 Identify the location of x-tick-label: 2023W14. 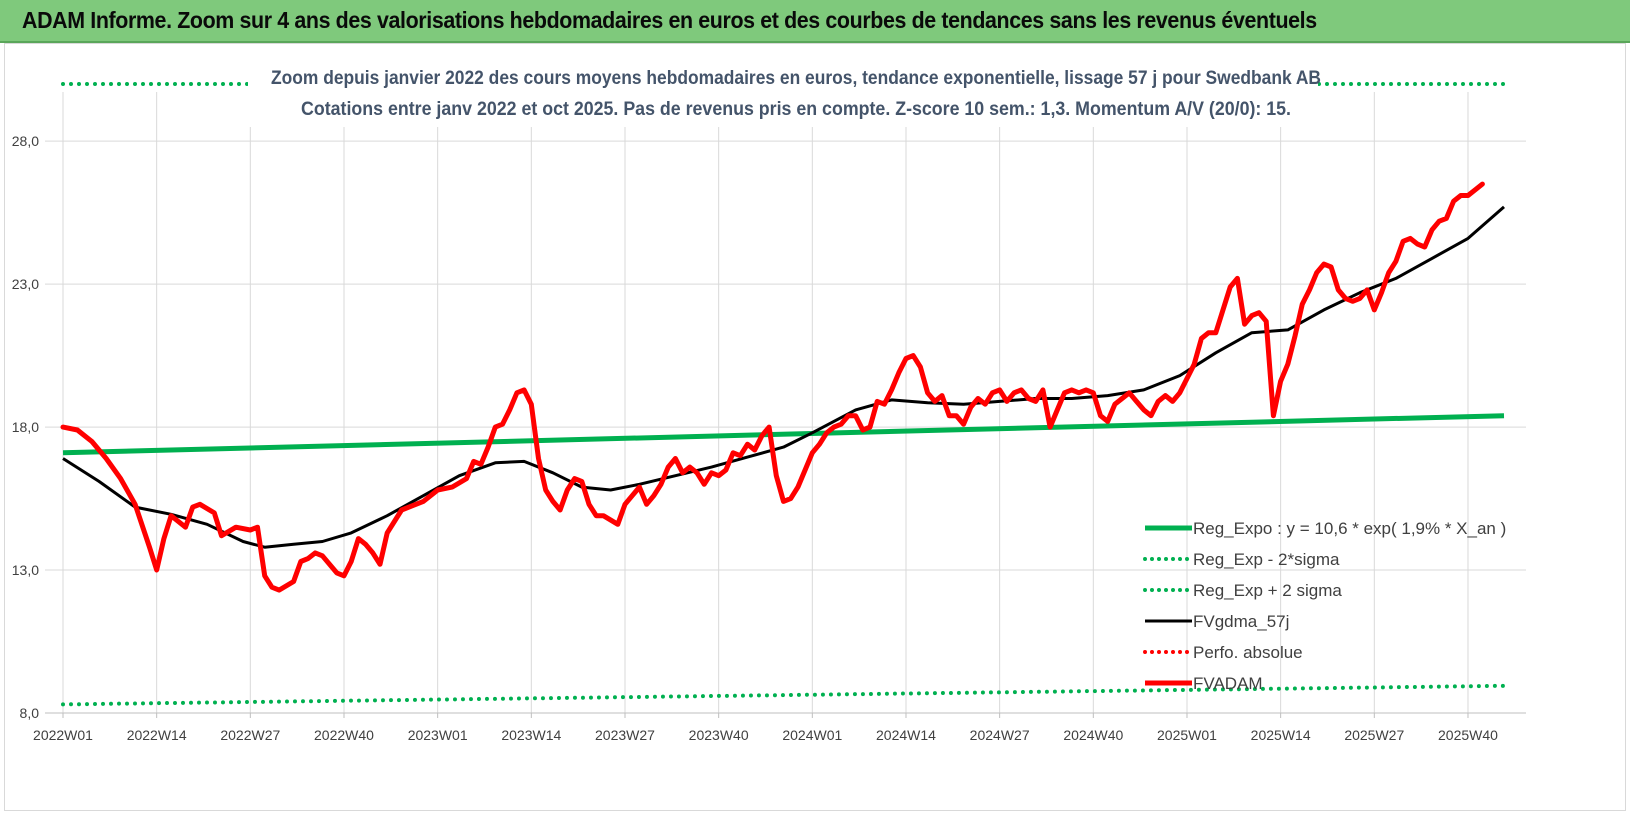
(531, 735).